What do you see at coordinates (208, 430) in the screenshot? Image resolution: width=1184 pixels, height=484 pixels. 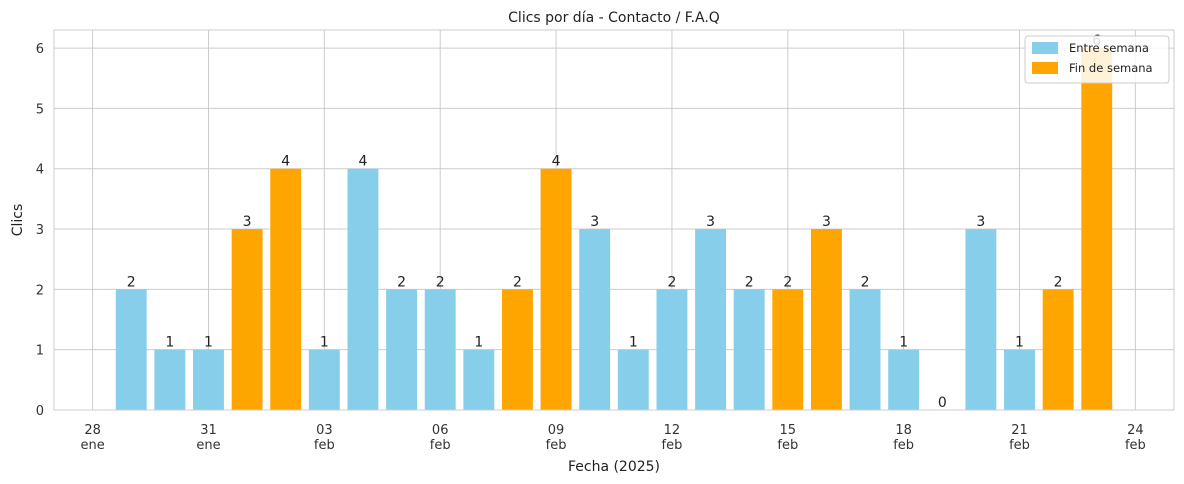 I see `x-tick-label-day: 31` at bounding box center [208, 430].